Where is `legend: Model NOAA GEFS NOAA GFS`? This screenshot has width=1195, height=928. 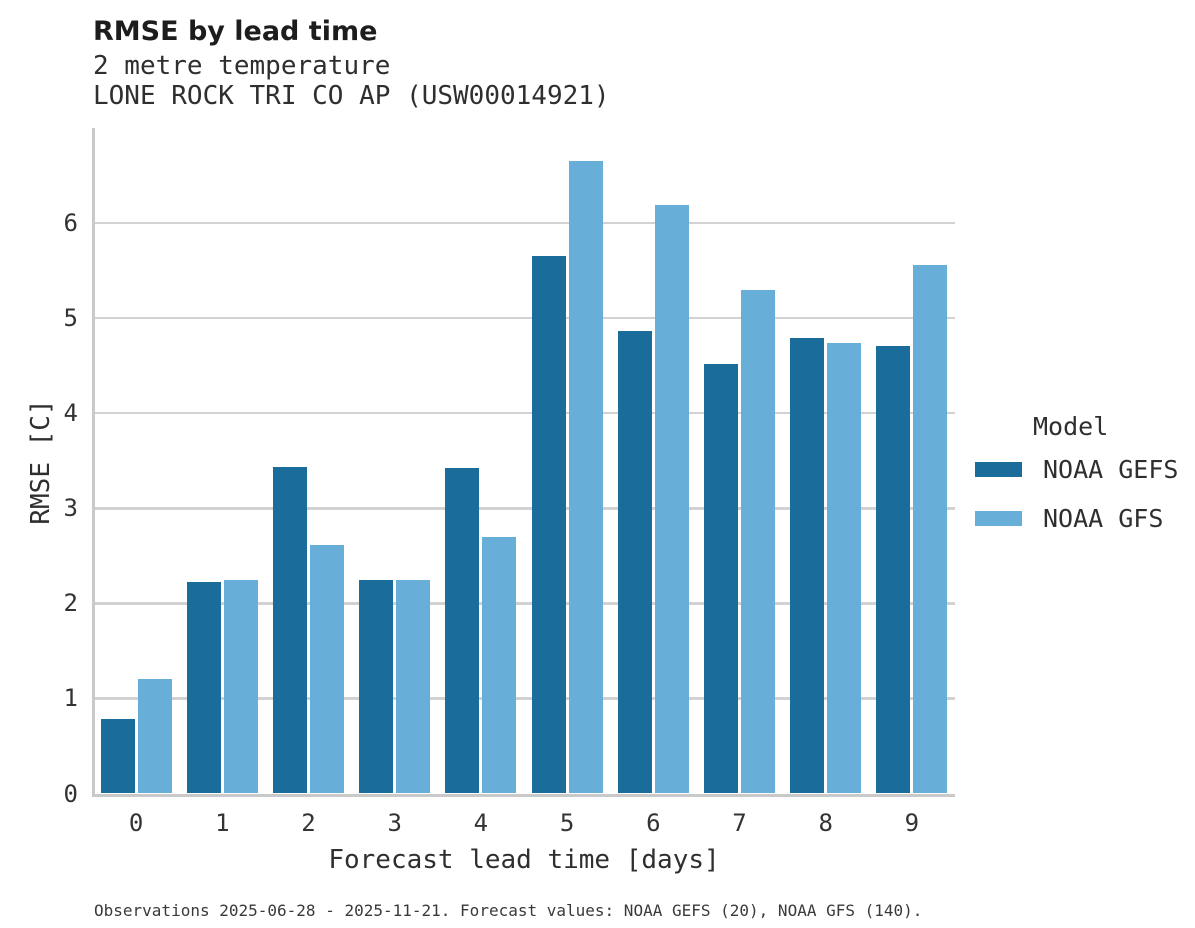 legend: Model NOAA GEFS NOAA GFS is located at coordinates (1076, 482).